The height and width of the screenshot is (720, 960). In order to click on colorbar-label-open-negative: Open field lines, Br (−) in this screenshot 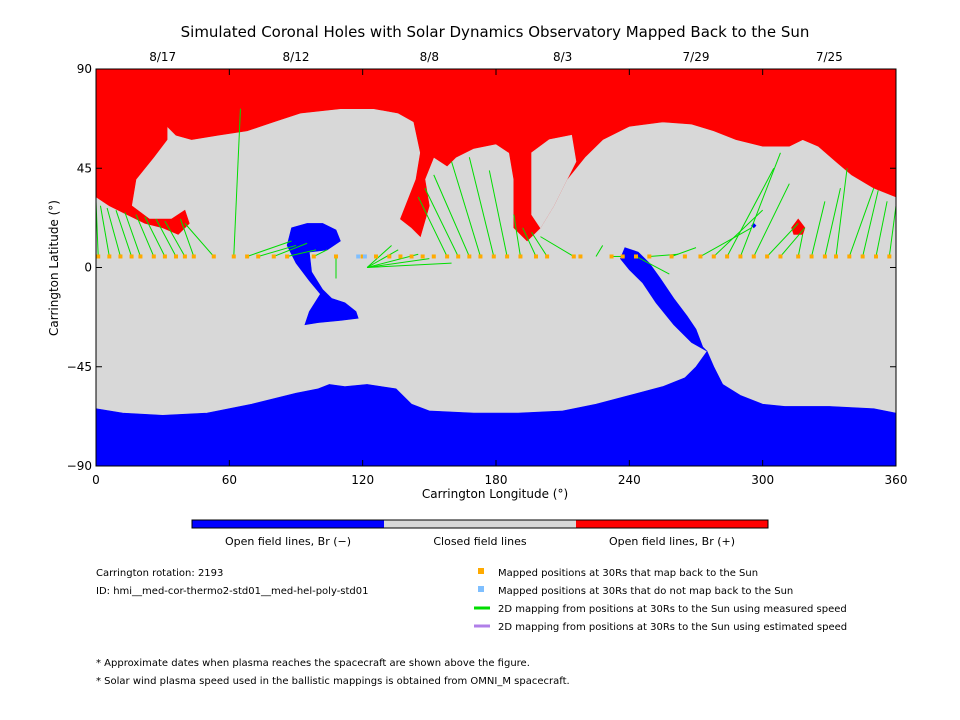, I will do `click(288, 541)`.